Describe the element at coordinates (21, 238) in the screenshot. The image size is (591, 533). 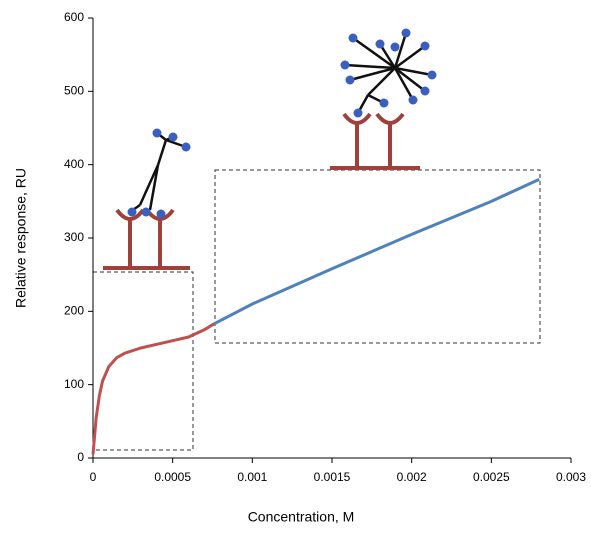
I see `y-axis-label: Relative response, RU` at that location.